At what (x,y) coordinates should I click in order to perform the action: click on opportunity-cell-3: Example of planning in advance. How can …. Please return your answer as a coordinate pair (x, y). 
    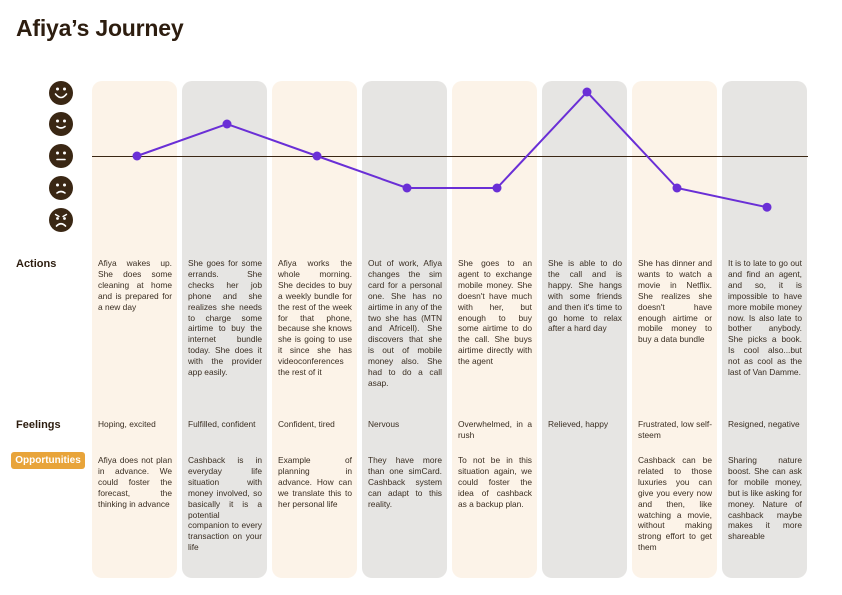
    Looking at the image, I should click on (315, 482).